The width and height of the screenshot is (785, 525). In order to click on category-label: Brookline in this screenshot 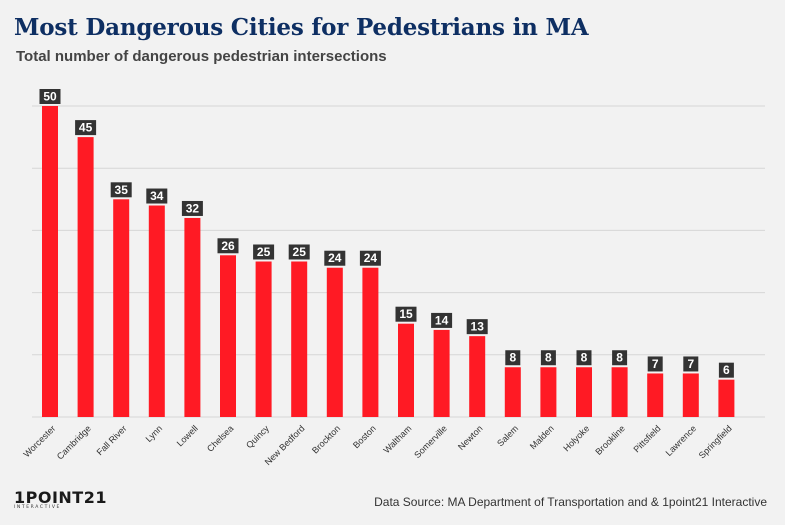, I will do `click(610, 440)`.